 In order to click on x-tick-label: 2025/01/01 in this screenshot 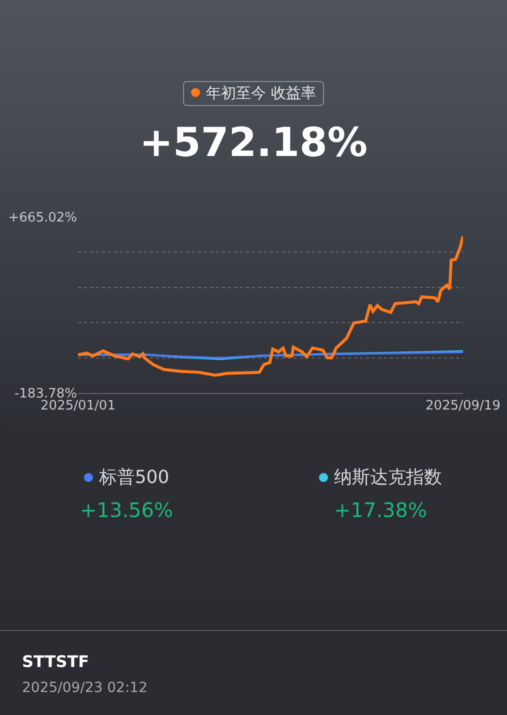, I will do `click(78, 406)`.